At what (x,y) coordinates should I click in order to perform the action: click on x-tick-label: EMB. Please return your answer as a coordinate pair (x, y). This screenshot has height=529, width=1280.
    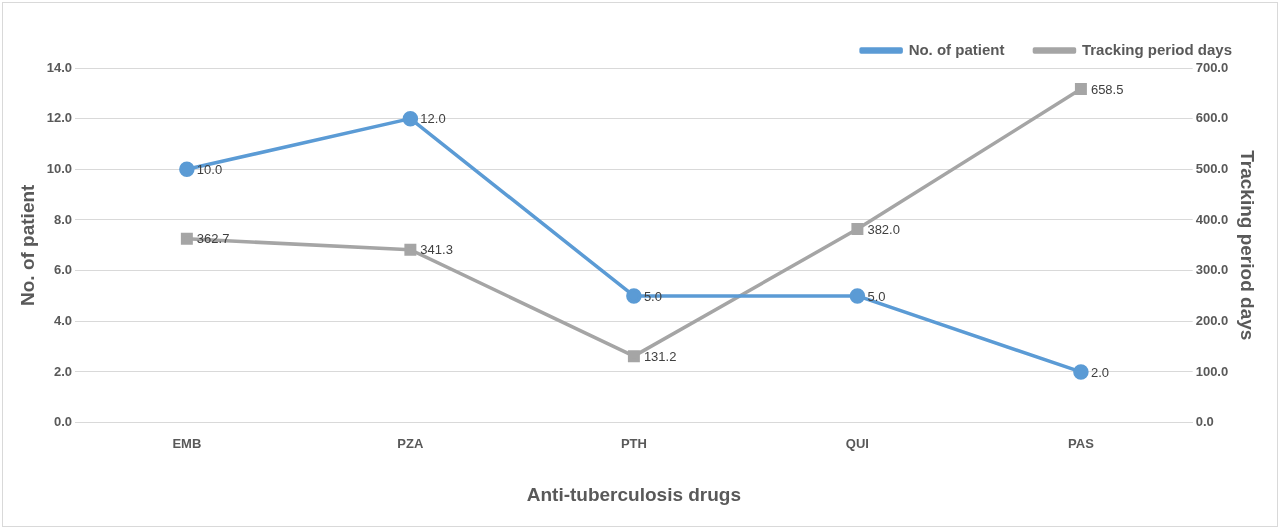
    Looking at the image, I should click on (187, 443).